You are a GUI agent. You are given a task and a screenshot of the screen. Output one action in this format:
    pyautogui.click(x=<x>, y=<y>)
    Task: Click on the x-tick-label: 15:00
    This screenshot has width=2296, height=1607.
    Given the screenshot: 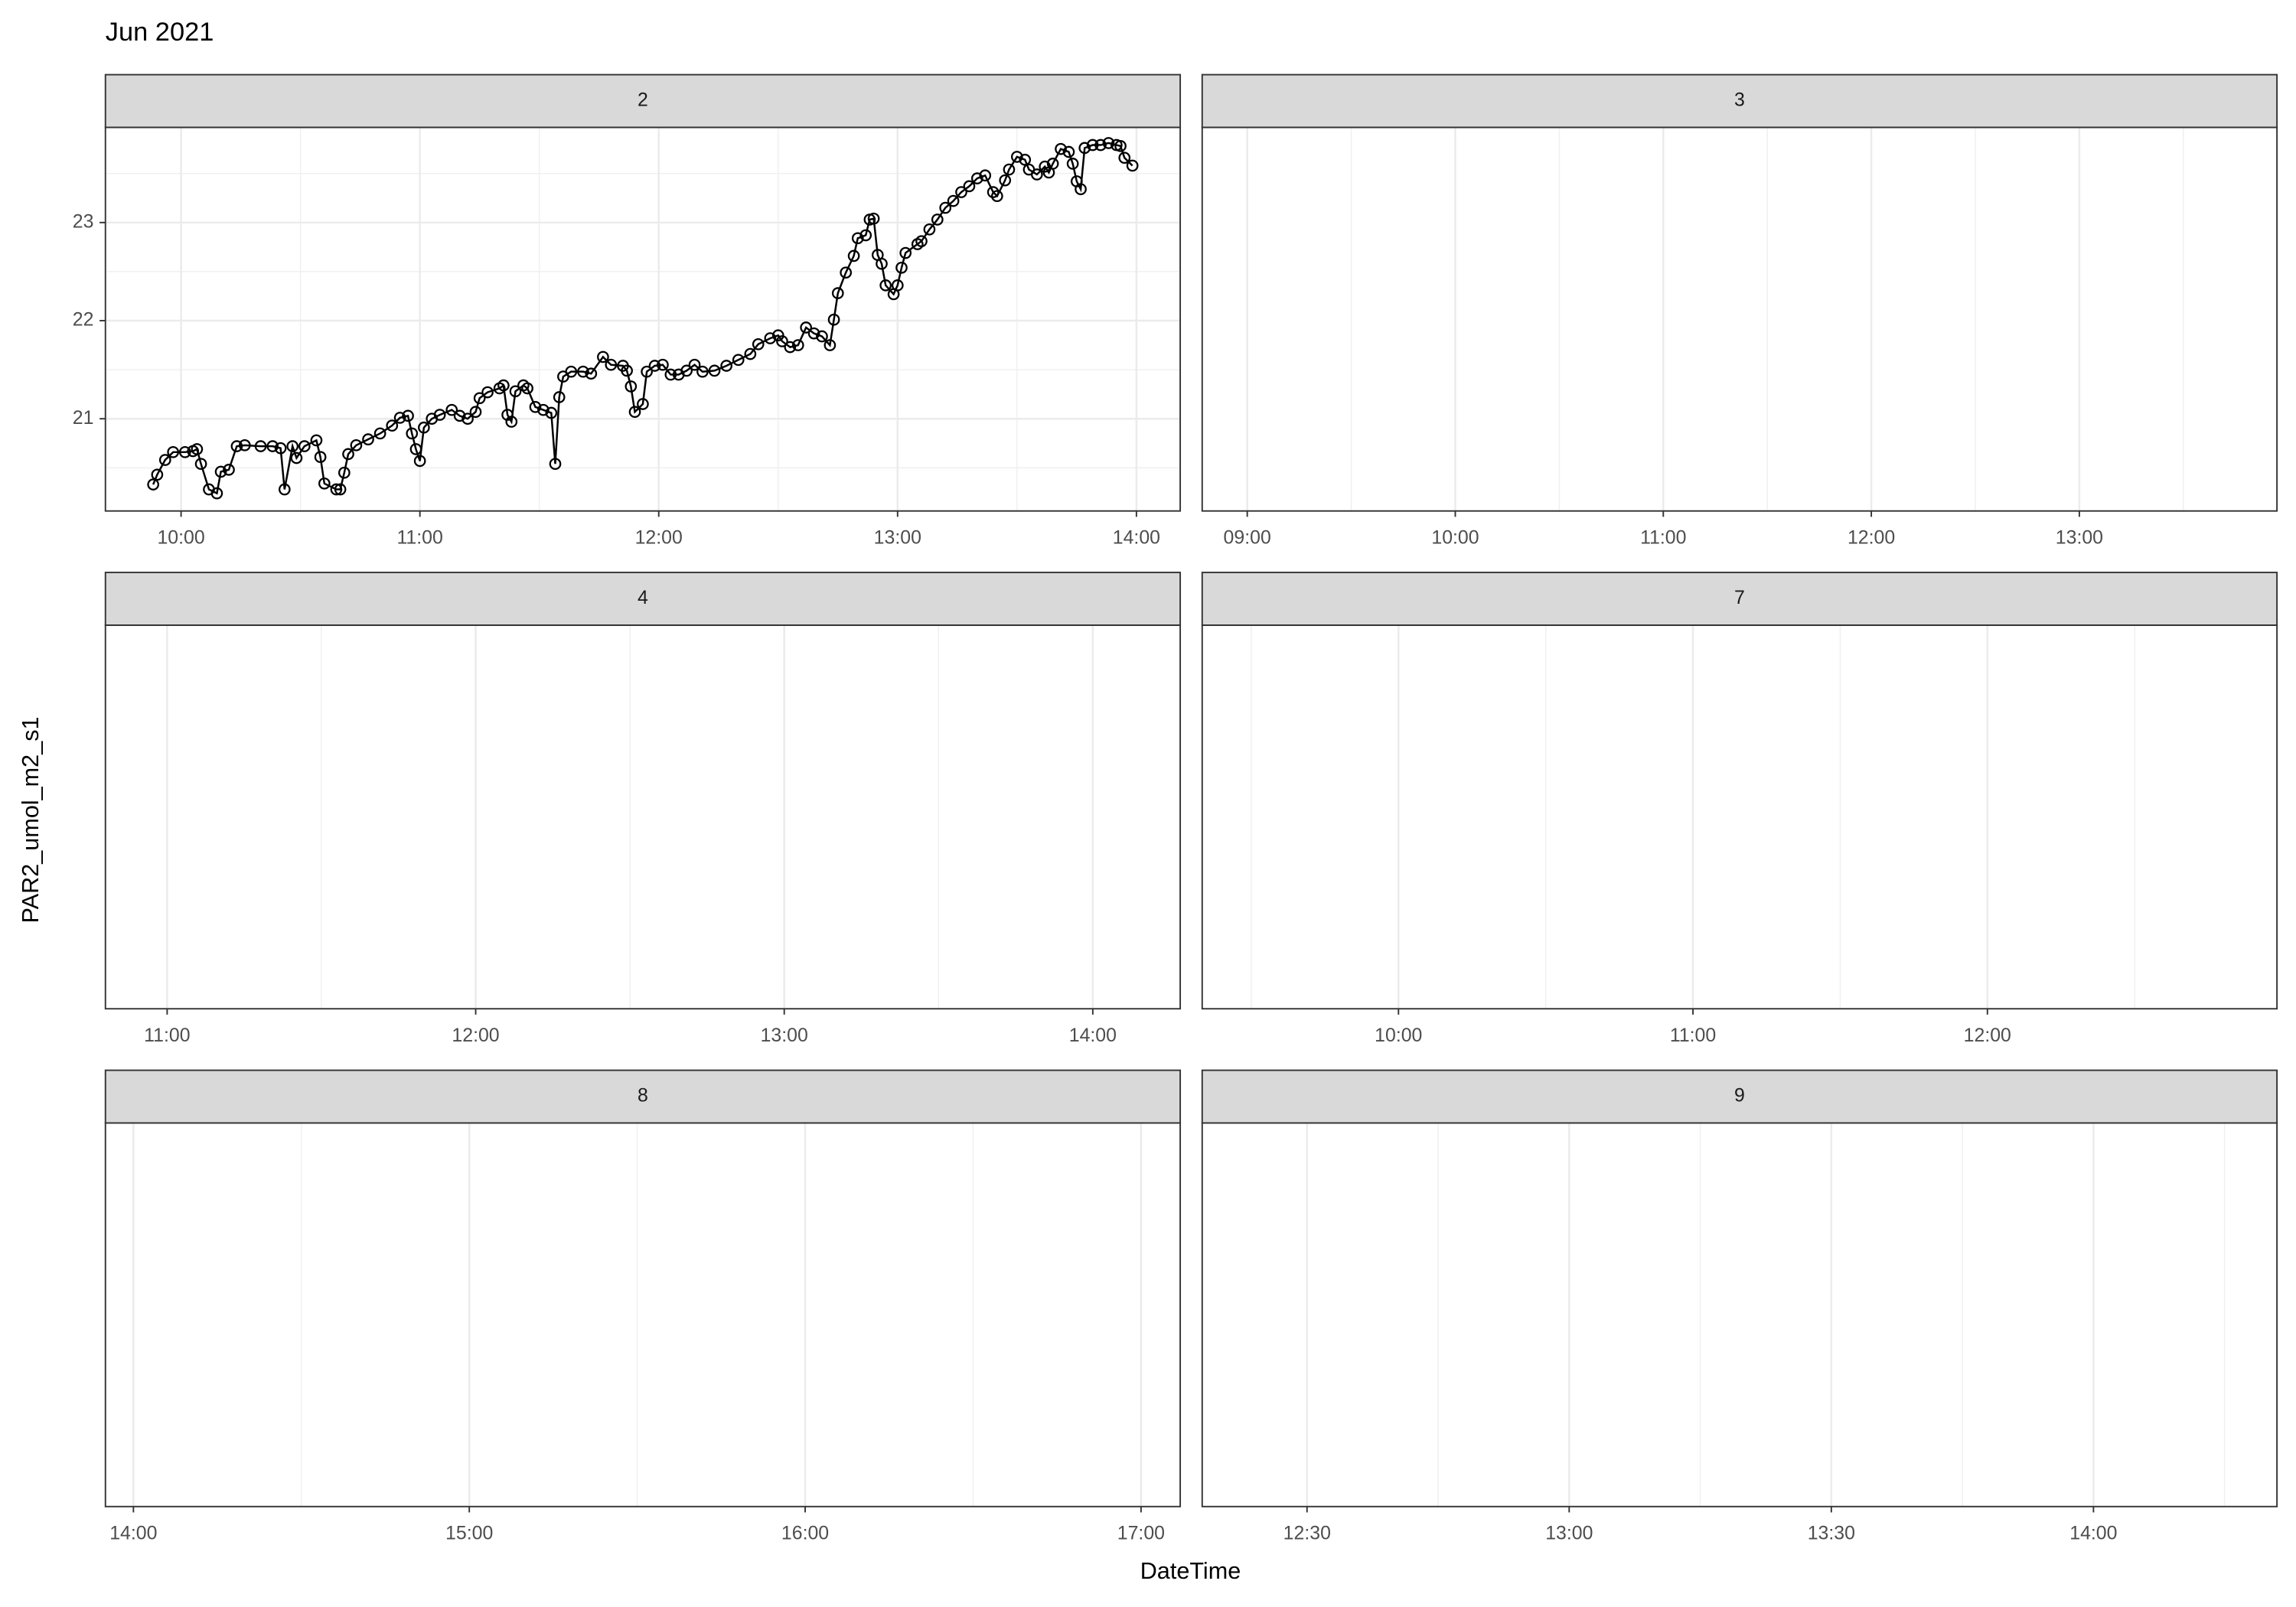 What is the action you would take?
    pyautogui.click(x=469, y=1533)
    